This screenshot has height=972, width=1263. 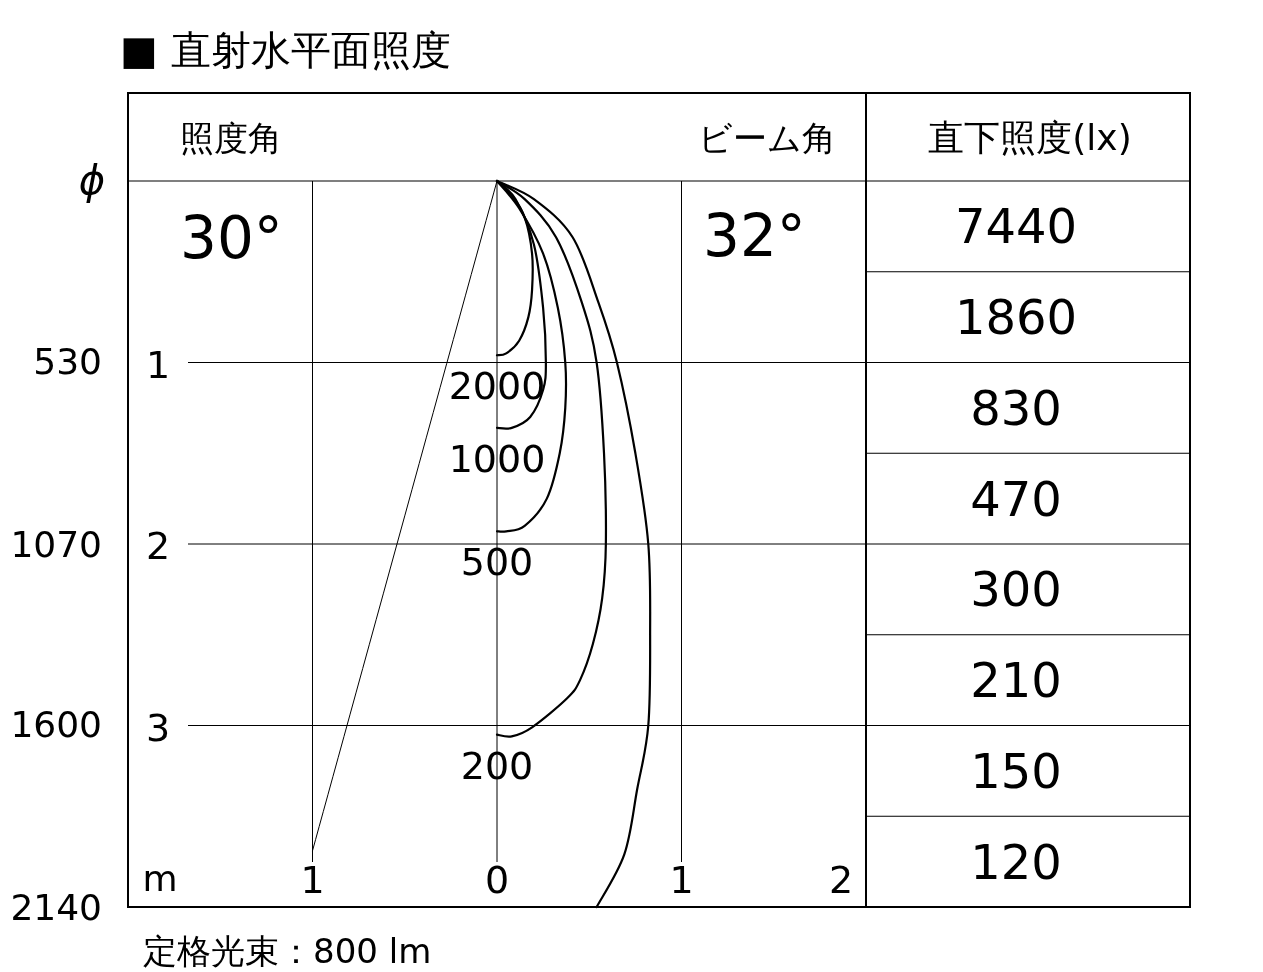 I want to click on text: 直下照度(lx), so click(x=1030, y=137).